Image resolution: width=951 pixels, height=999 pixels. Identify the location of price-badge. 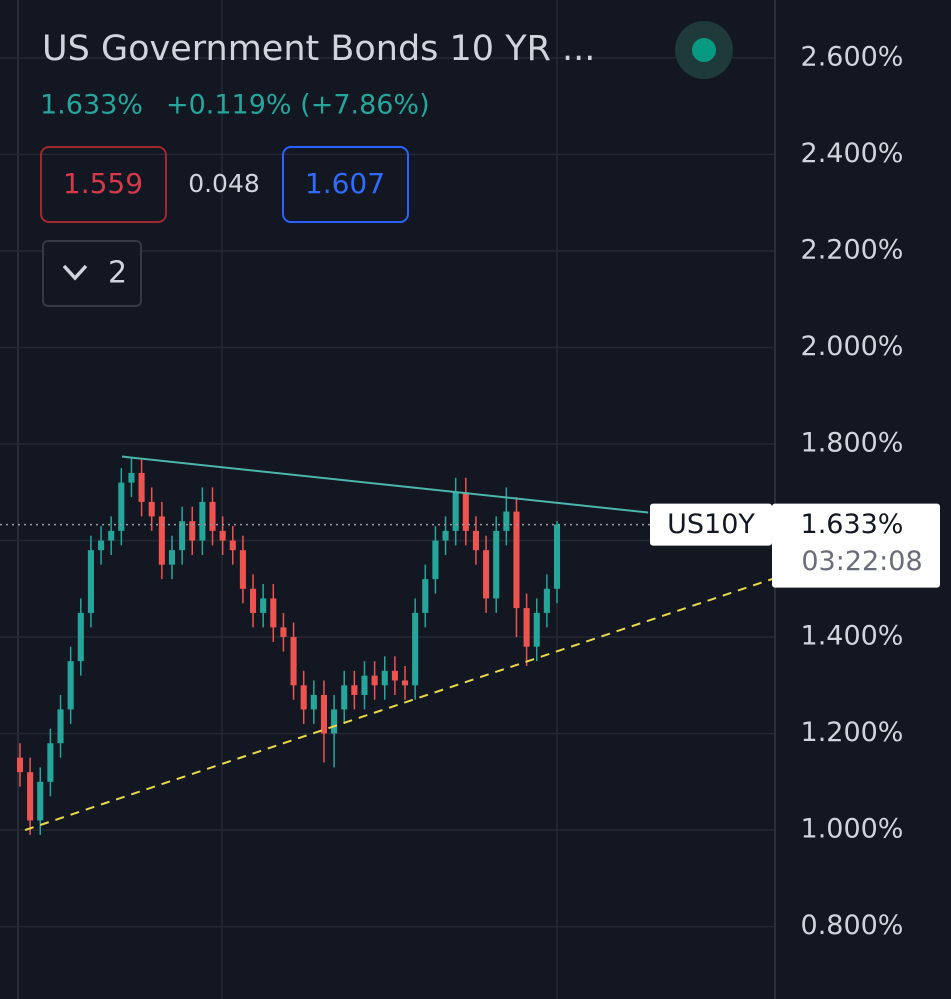
(856, 545).